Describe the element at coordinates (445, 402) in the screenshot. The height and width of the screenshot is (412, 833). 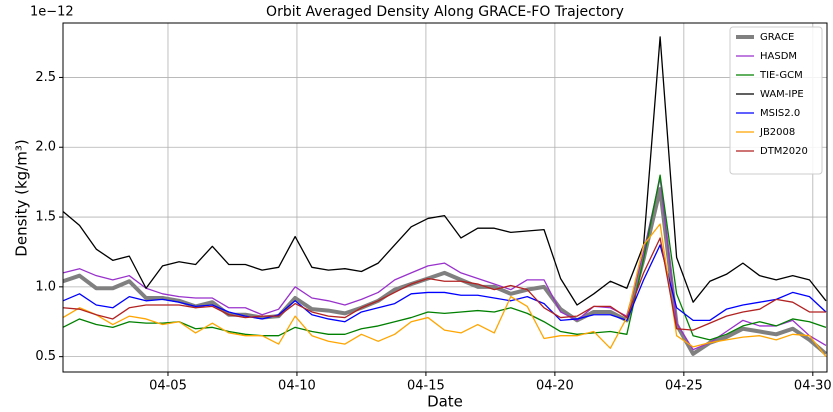
I see `x-axis-label: Date` at that location.